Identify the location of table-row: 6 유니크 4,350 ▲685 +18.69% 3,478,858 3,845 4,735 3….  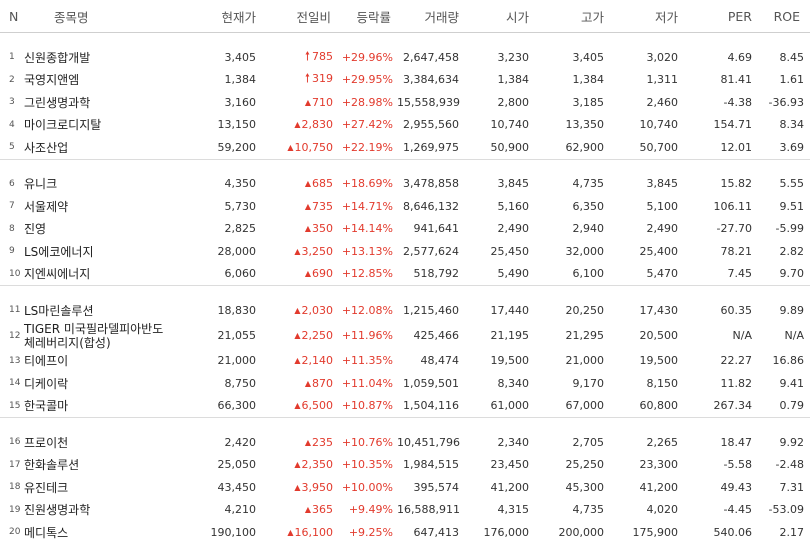
(405, 184).